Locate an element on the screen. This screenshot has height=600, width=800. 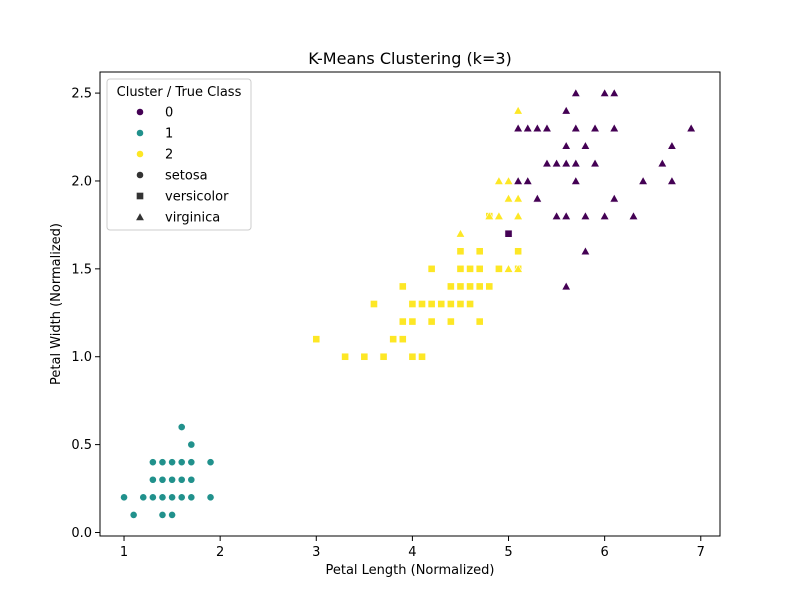
series-cluster-2-virginica is located at coordinates (489, 189).